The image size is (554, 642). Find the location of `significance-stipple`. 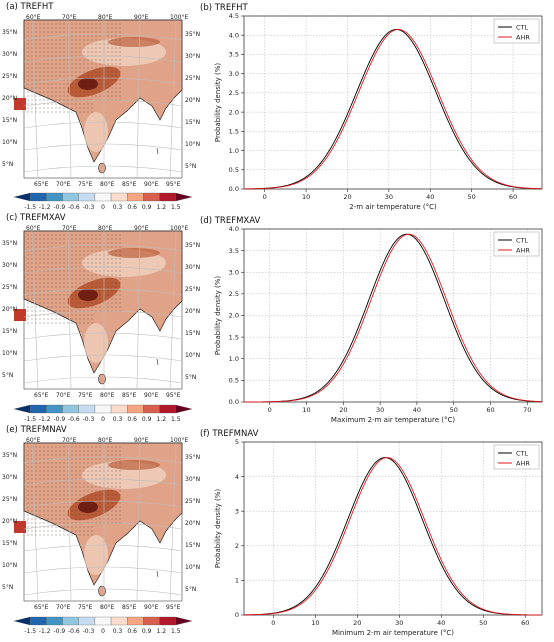

significance-stipple is located at coordinates (74, 279).